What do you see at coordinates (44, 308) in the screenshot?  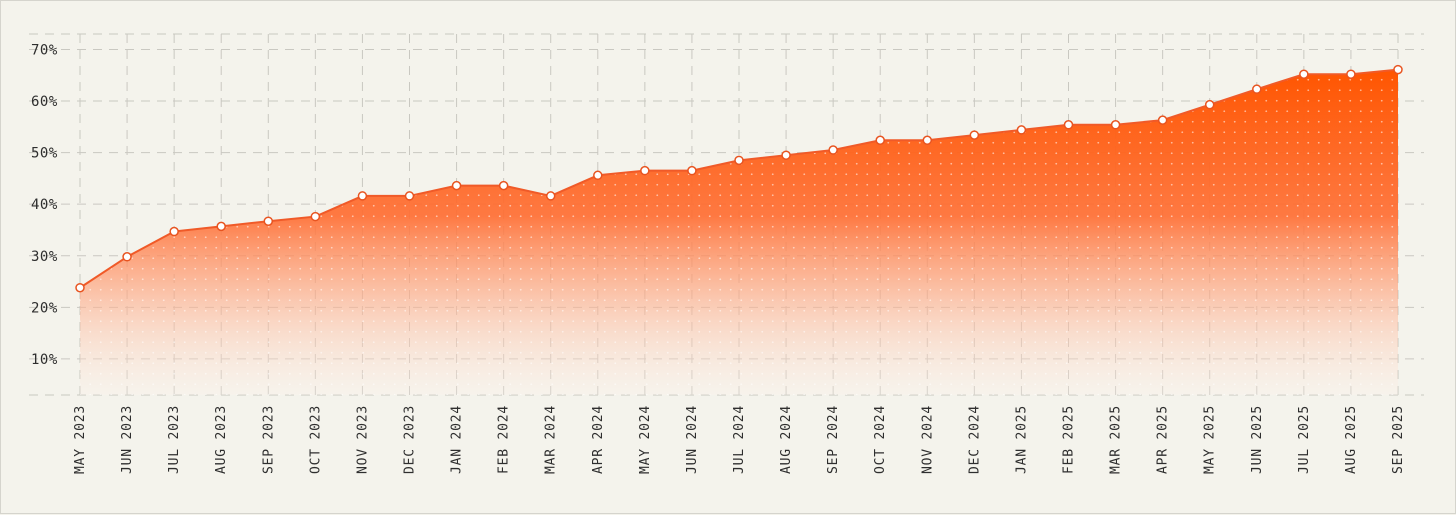 I see `y-tick-label: 20%` at bounding box center [44, 308].